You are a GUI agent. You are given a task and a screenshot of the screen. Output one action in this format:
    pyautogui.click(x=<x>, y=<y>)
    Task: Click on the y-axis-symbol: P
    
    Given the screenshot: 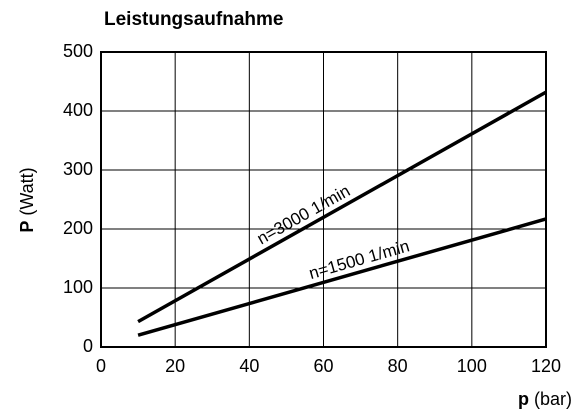 What is the action you would take?
    pyautogui.click(x=27, y=227)
    